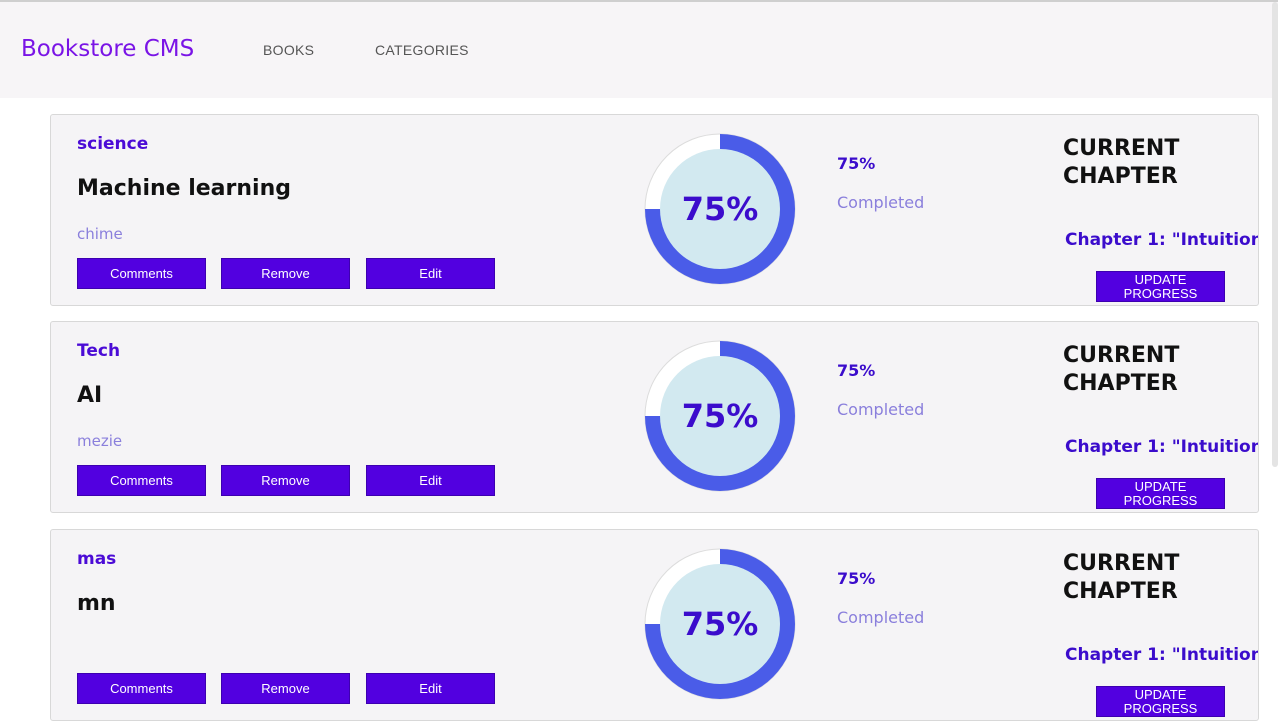 Image resolution: width=1278 pixels, height=721 pixels. Describe the element at coordinates (108, 49) in the screenshot. I see `brand-logo: Bookstore CMS` at that location.